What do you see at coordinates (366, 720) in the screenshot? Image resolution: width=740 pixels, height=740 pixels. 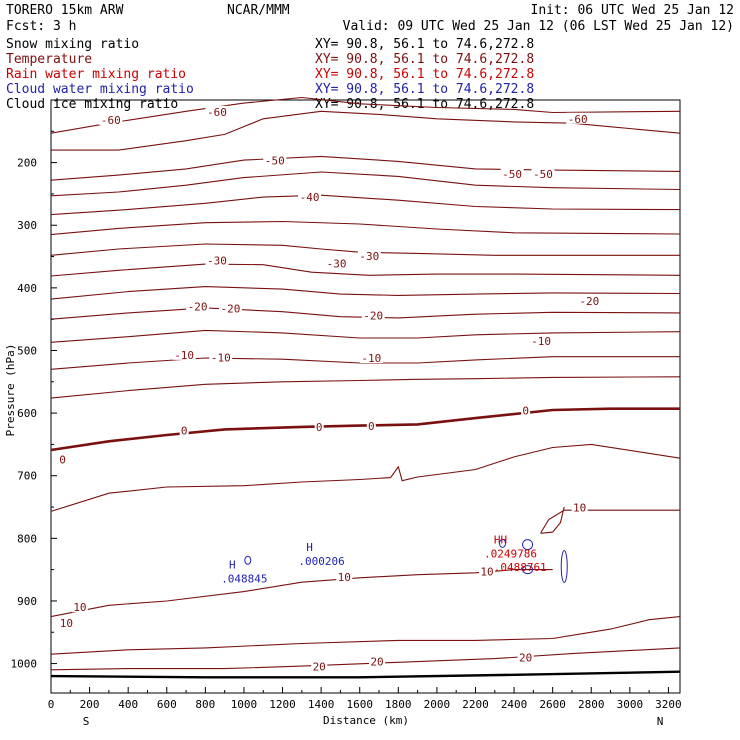 I see `x-axis-label: Distance (km)` at bounding box center [366, 720].